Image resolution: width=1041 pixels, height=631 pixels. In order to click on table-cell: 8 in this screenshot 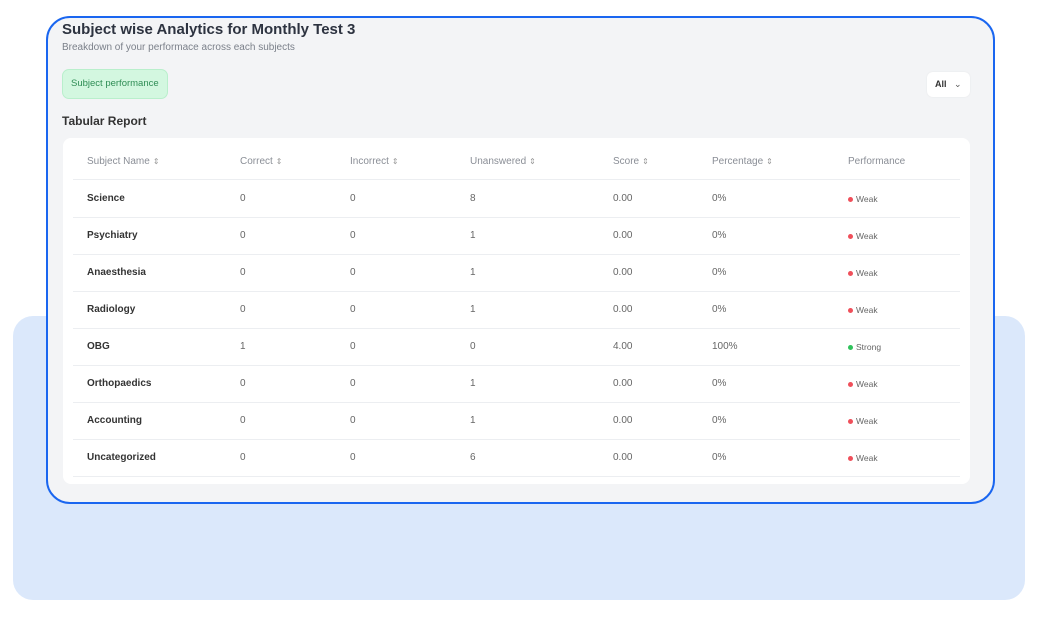, I will do `click(473, 198)`.